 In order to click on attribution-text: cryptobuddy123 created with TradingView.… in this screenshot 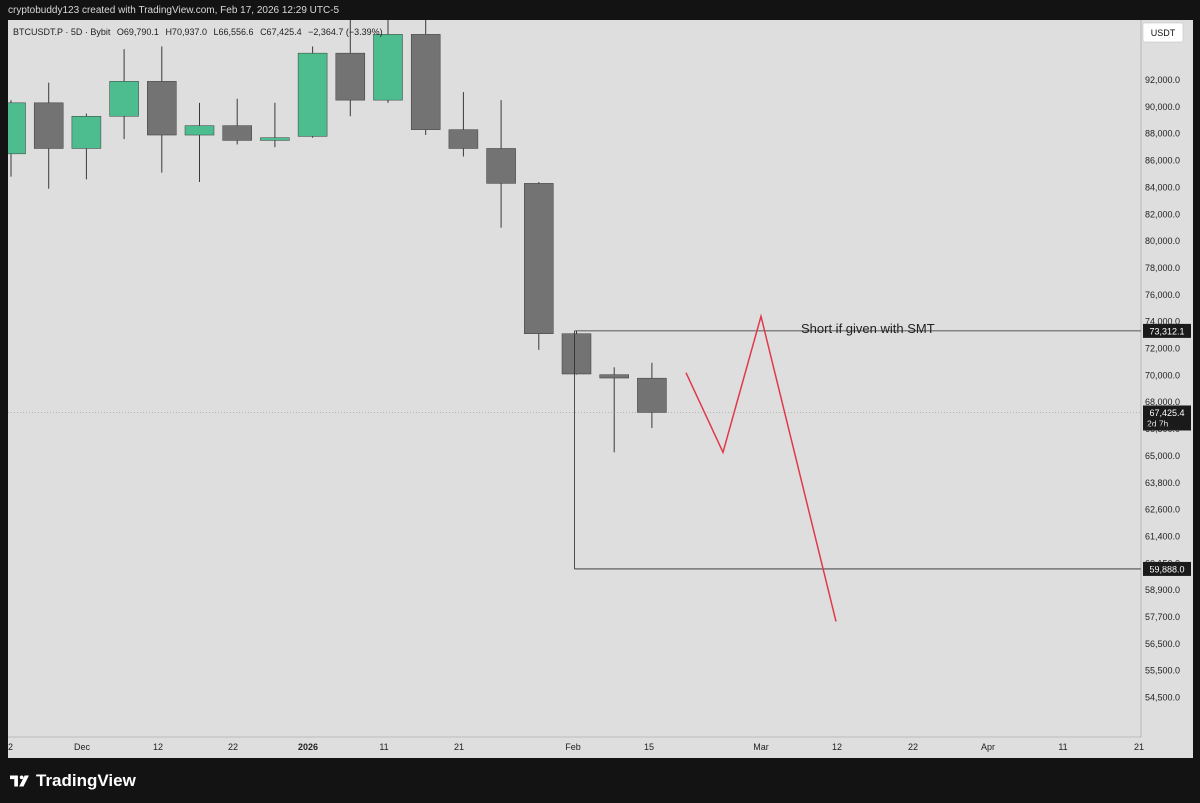, I will do `click(174, 10)`.